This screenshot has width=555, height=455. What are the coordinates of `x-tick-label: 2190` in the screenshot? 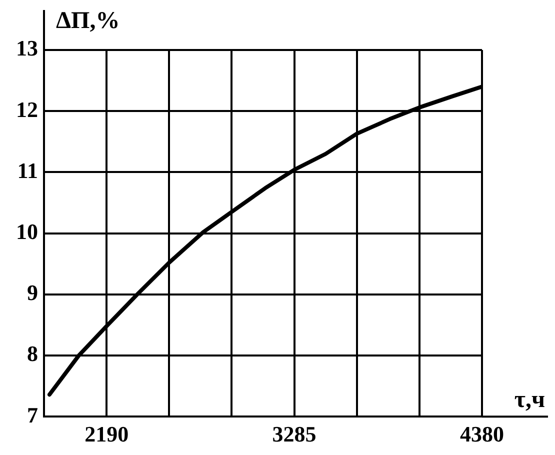 It's located at (106, 433).